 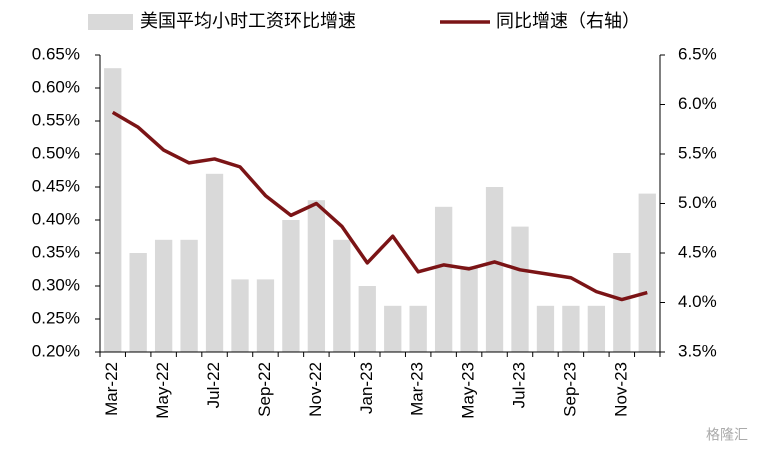 What do you see at coordinates (162, 390) in the screenshot?
I see `x-tick-label: May-22` at bounding box center [162, 390].